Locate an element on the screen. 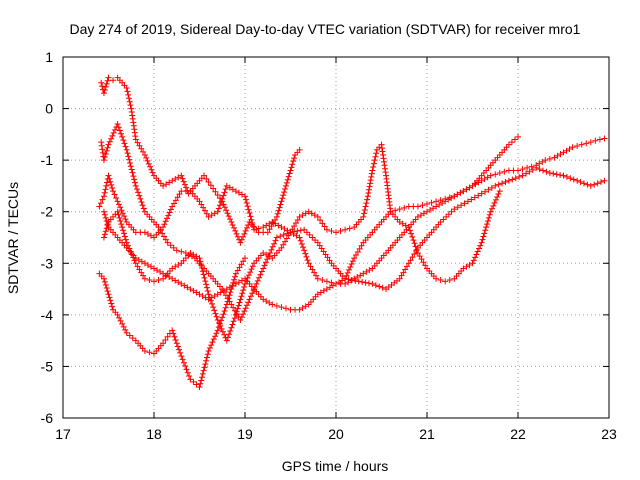 This screenshot has width=640, height=480. x-tick-label: 21 is located at coordinates (427, 434).